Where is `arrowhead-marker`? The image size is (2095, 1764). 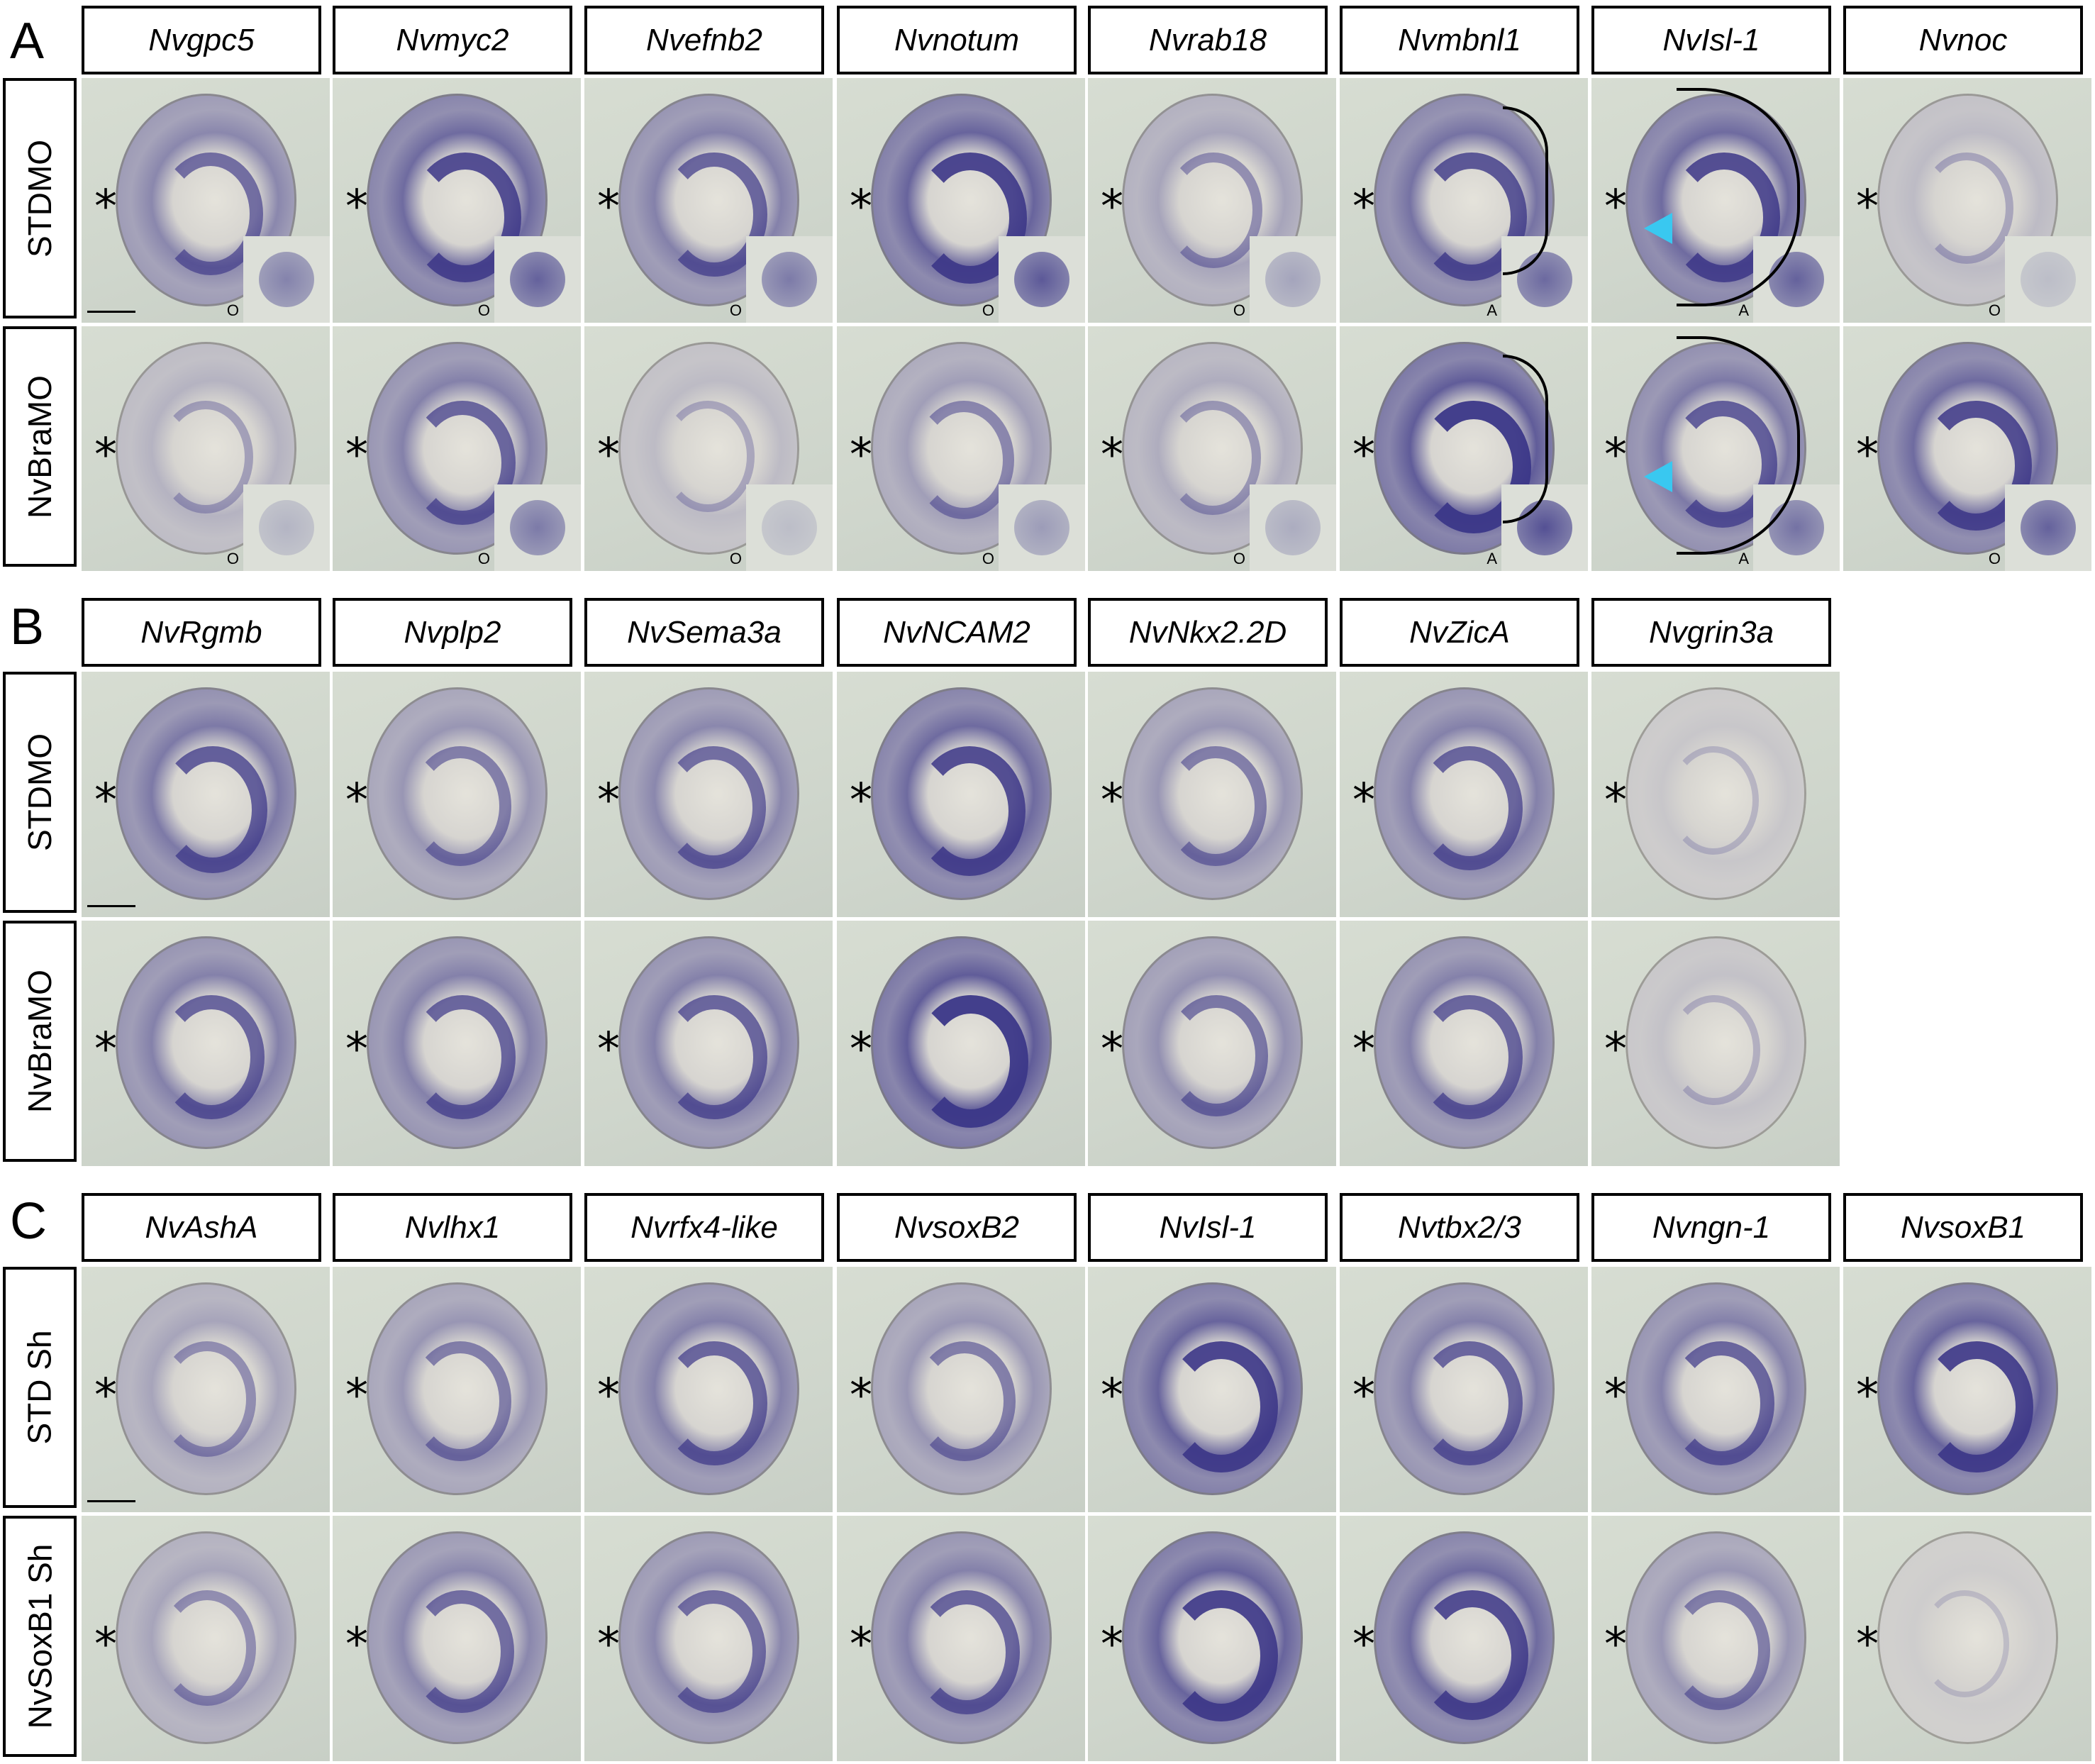 arrowhead-marker is located at coordinates (1658, 228).